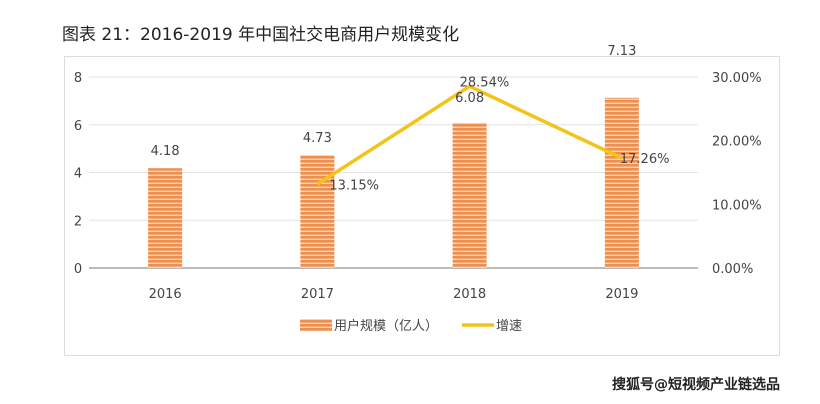 The image size is (820, 404). I want to click on legend-label: 增速, so click(509, 326).